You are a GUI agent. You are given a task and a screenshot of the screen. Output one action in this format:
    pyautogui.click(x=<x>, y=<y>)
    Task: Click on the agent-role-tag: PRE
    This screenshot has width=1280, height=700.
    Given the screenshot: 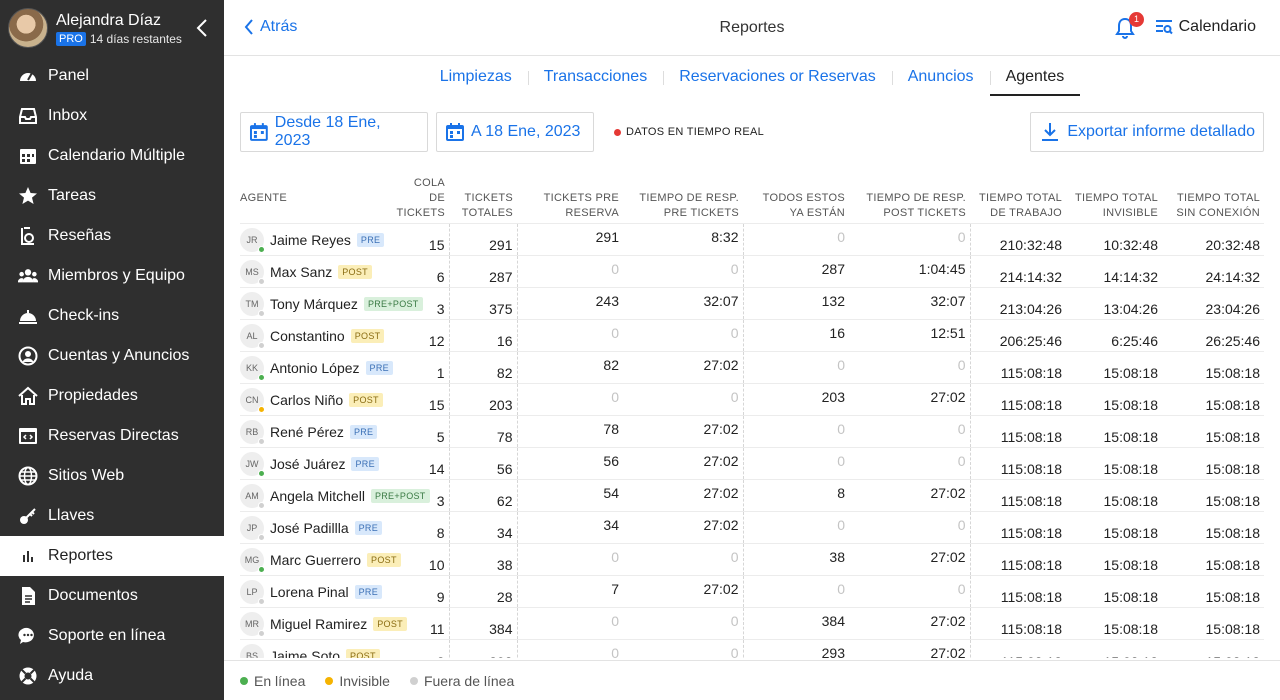 What is the action you would take?
    pyautogui.click(x=379, y=367)
    